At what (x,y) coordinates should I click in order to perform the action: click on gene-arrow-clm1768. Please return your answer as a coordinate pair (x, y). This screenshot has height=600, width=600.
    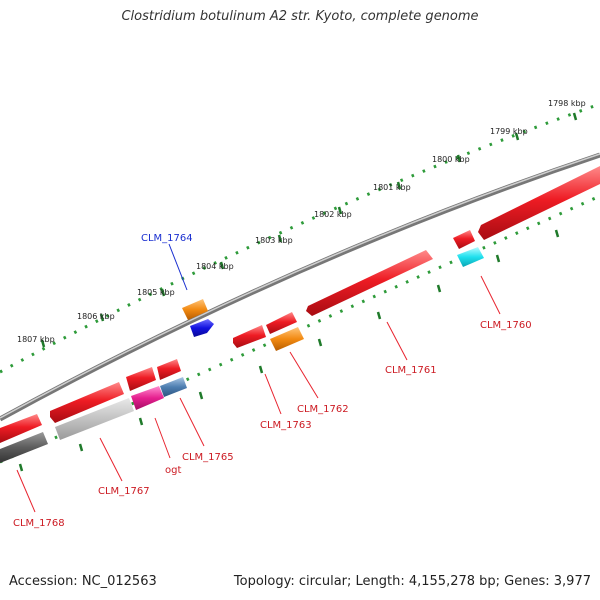
    Looking at the image, I should click on (21, 428).